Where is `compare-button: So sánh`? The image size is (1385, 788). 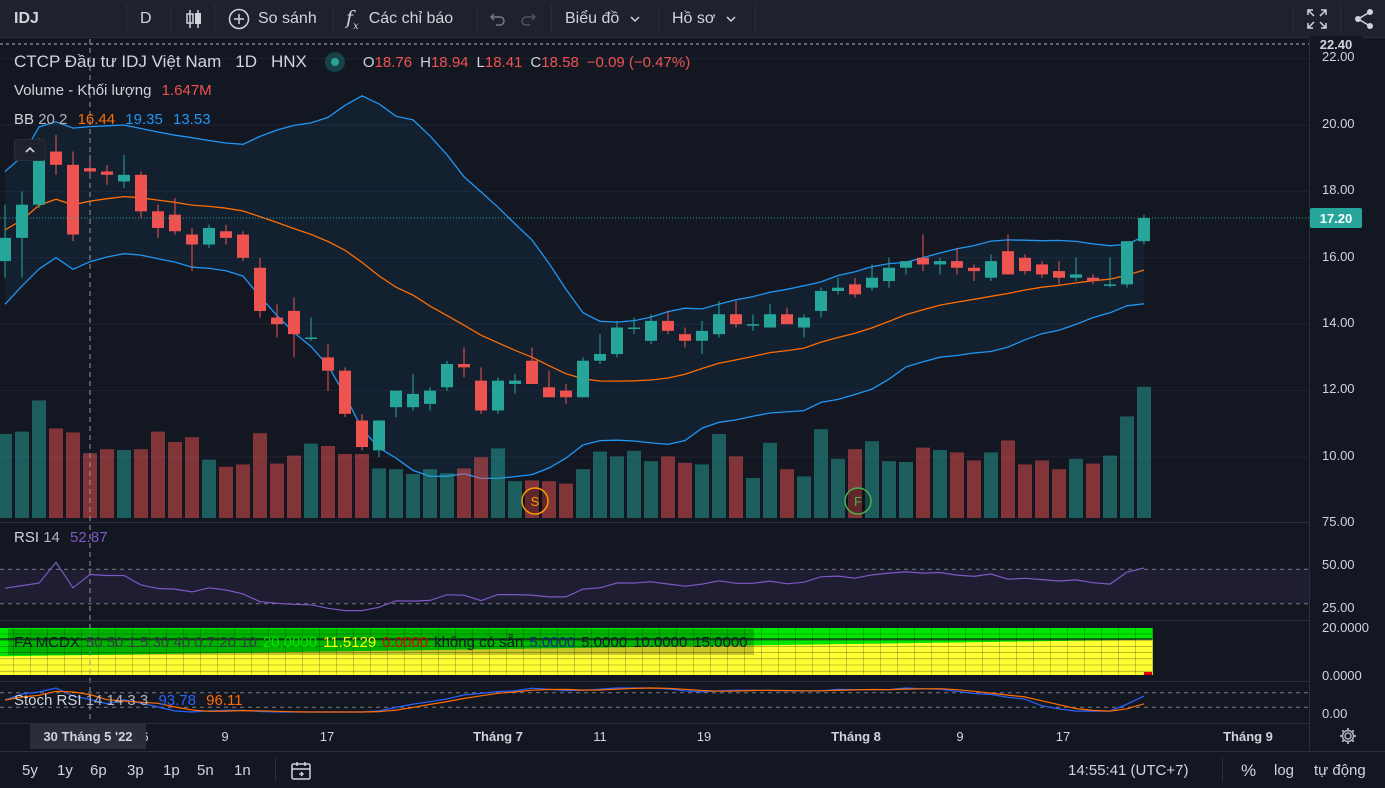
compare-button: So sánh is located at coordinates (272, 19).